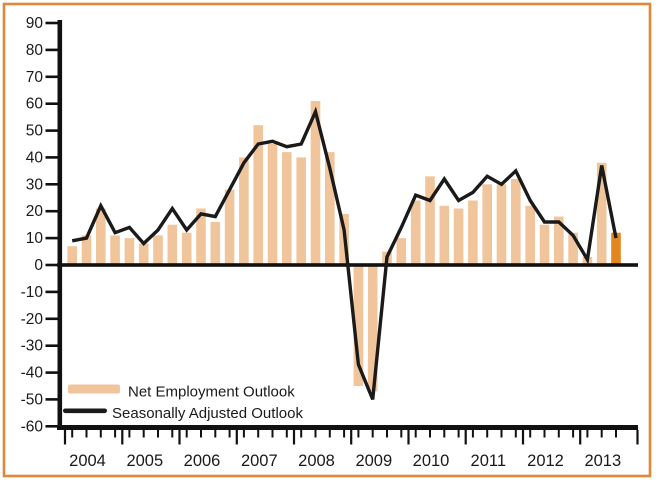  I want to click on y-tick-label: 10, so click(35, 238).